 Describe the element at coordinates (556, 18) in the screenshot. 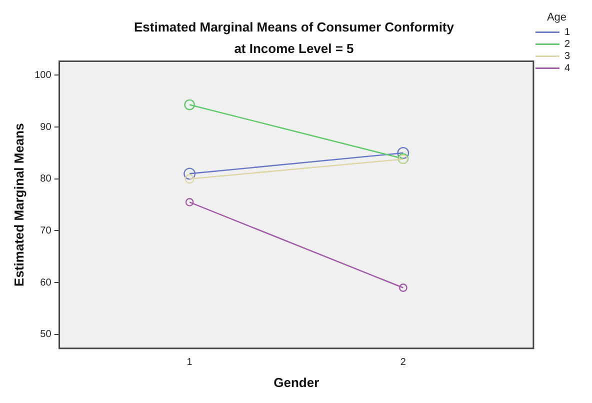

I see `legend-title: Age` at that location.